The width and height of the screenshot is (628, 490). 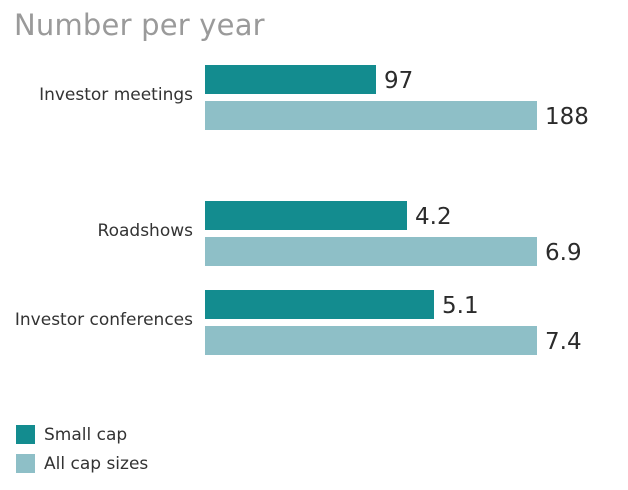 What do you see at coordinates (371, 251) in the screenshot?
I see `bar-roadshows-all-cap-sizes` at bounding box center [371, 251].